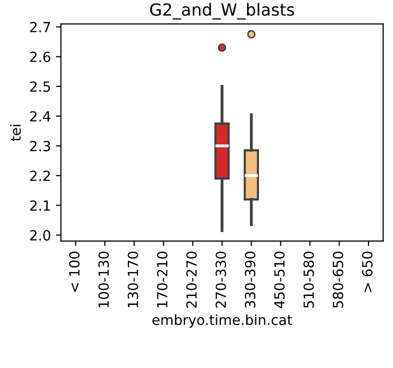 Image resolution: width=393 pixels, height=368 pixels. What do you see at coordinates (40, 146) in the screenshot?
I see `y-tick-label: 2.3` at bounding box center [40, 146].